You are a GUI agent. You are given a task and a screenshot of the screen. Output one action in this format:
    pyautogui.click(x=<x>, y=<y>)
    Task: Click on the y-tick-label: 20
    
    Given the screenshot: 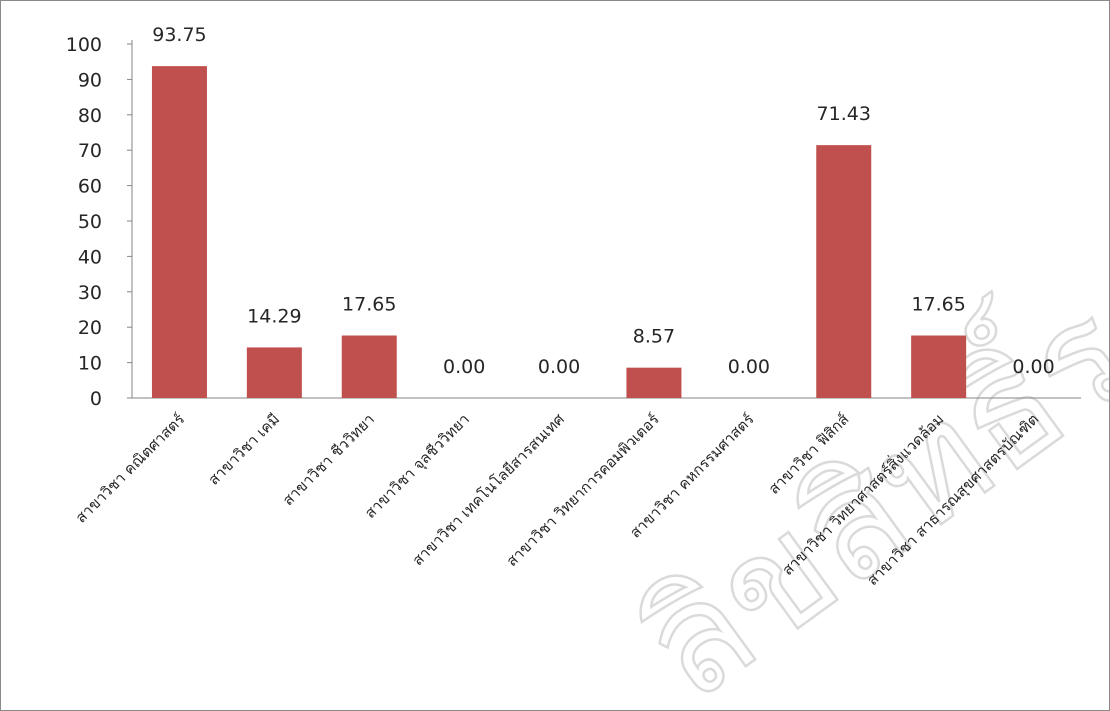 What is the action you would take?
    pyautogui.click(x=90, y=328)
    